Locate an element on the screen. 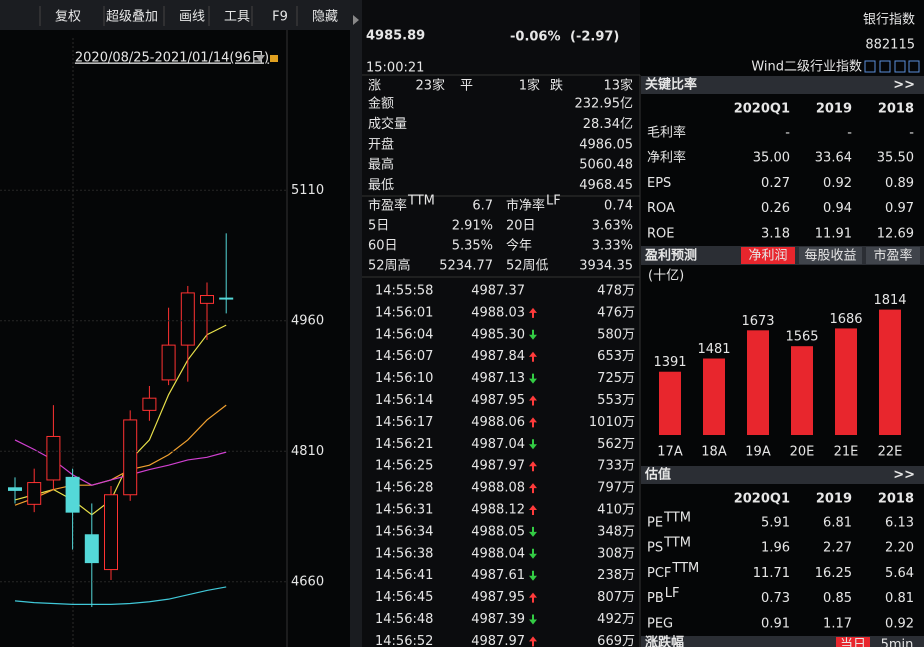 This screenshot has height=647, width=924. x-tick-label: 21E is located at coordinates (846, 452).